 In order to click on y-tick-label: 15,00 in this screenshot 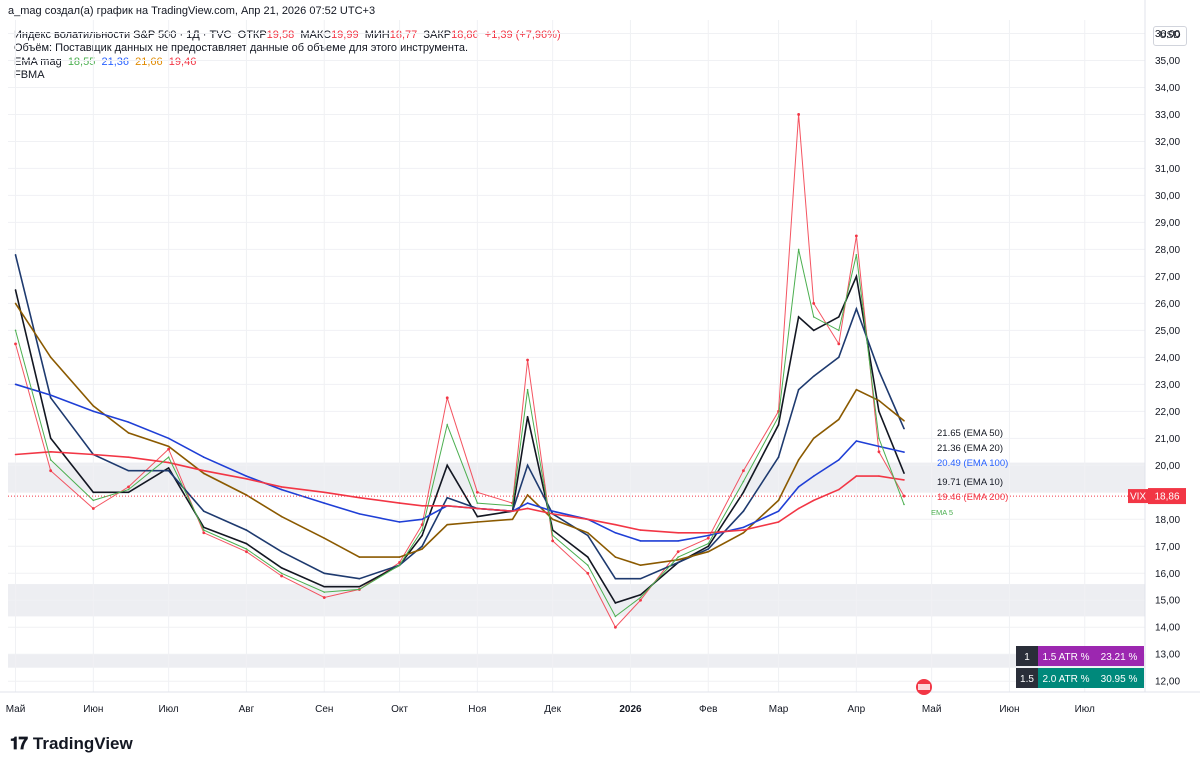, I will do `click(1167, 601)`.